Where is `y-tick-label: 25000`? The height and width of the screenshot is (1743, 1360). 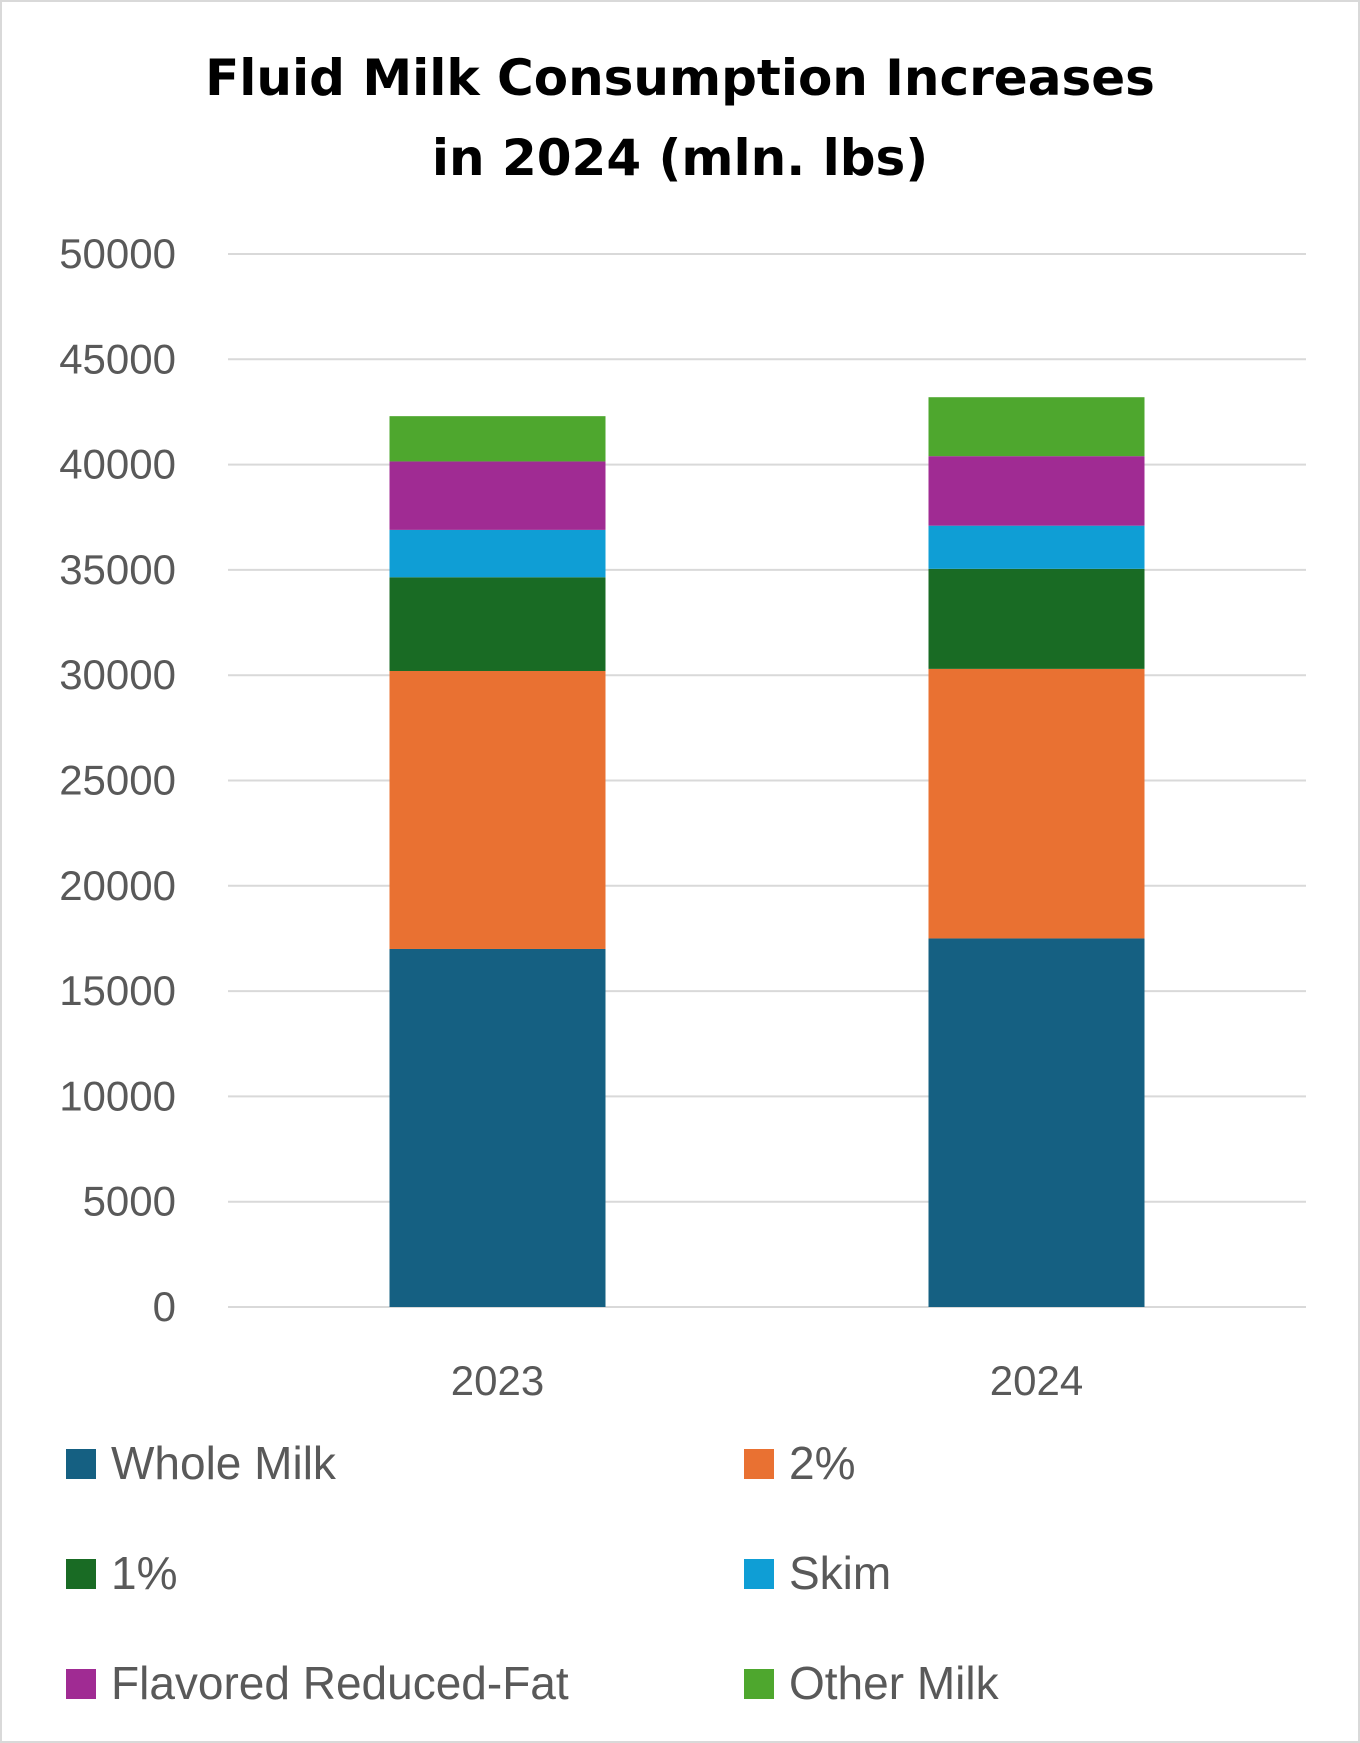
y-tick-label: 25000 is located at coordinates (117, 780).